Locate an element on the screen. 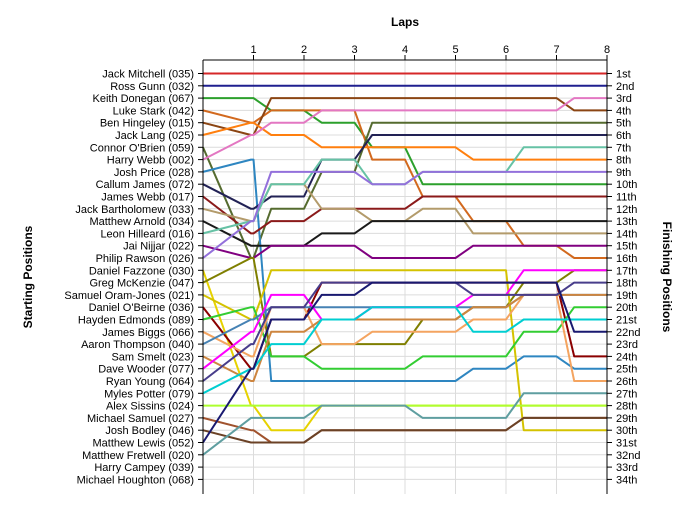 The height and width of the screenshot is (510, 700). finishing-position-label: 16th is located at coordinates (626, 259).